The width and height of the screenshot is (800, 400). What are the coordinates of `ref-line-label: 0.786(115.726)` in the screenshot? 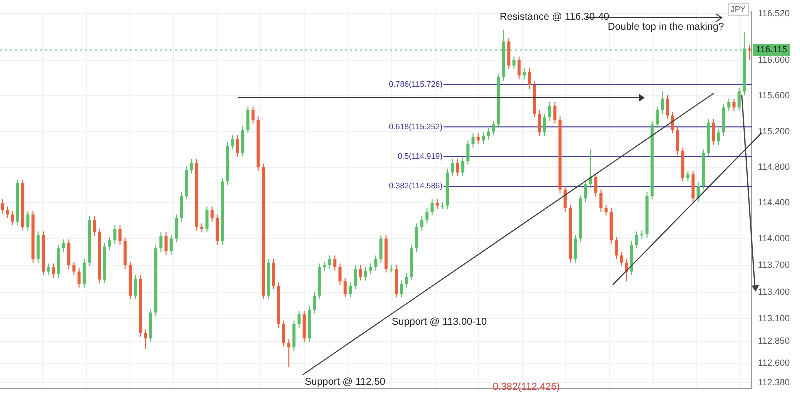 It's located at (416, 85).